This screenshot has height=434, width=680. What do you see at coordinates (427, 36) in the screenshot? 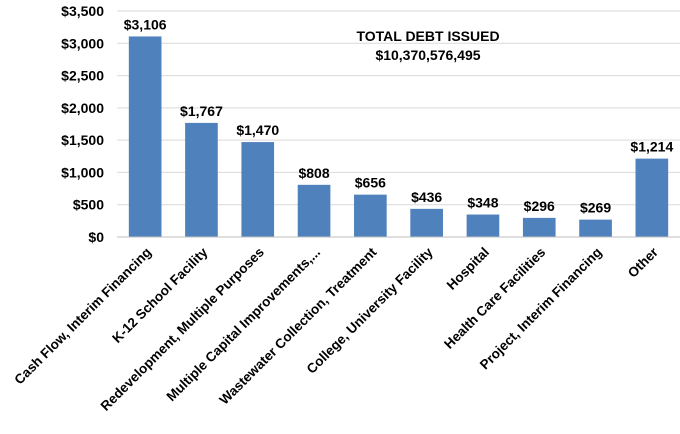
I see `annotation-title: TOTAL DEBT ISSUED` at bounding box center [427, 36].